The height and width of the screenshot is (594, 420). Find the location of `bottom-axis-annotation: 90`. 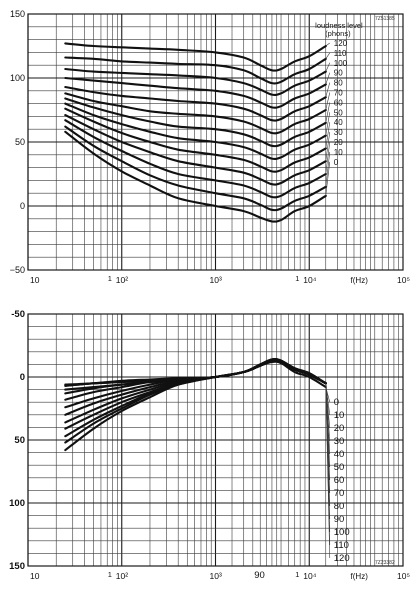

bottom-axis-annotation: 90 is located at coordinates (259, 575).